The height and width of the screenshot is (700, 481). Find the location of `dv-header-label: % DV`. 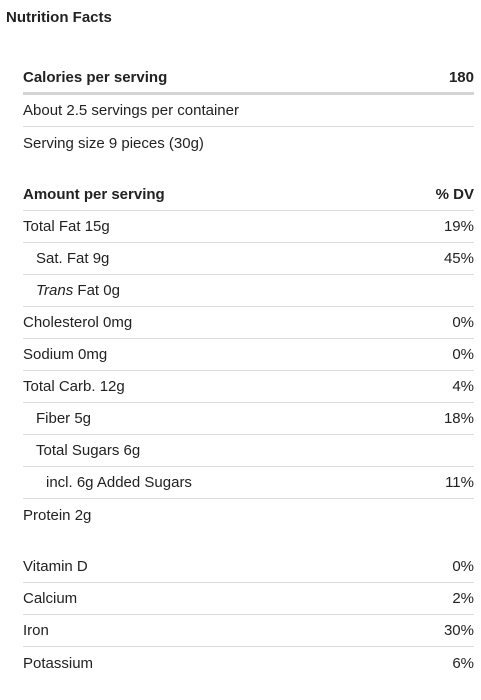

dv-header-label: % DV is located at coordinates (454, 194).